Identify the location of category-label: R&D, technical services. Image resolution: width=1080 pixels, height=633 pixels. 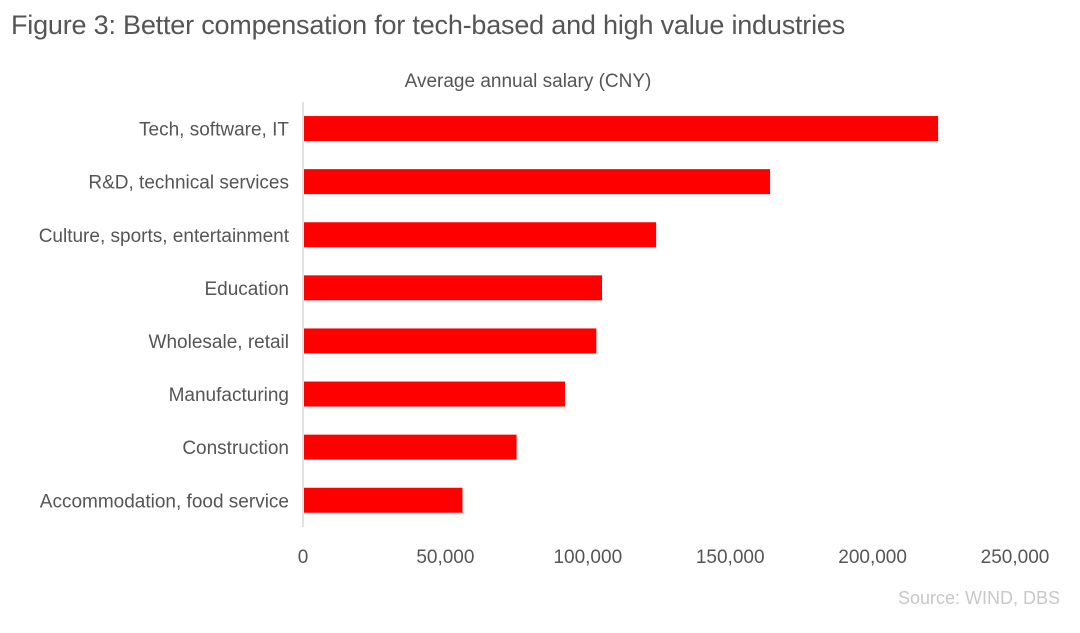
(188, 183).